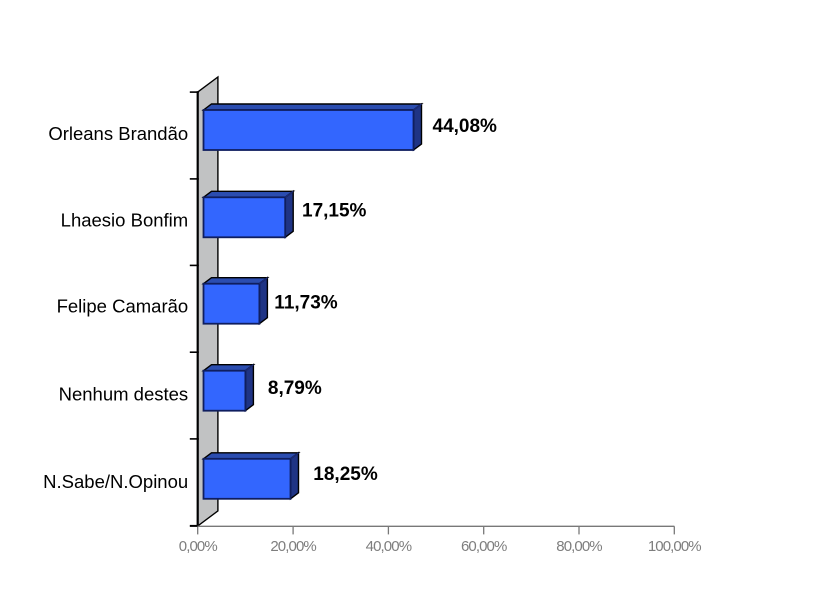 This screenshot has height=597, width=817. I want to click on svg-text: 20,00%, so click(293, 546).